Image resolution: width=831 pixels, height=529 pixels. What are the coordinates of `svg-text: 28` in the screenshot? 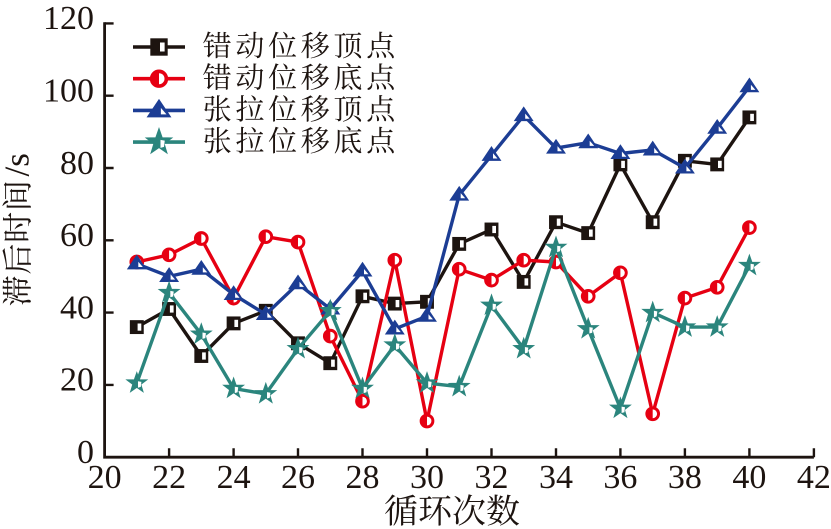 It's located at (363, 477).